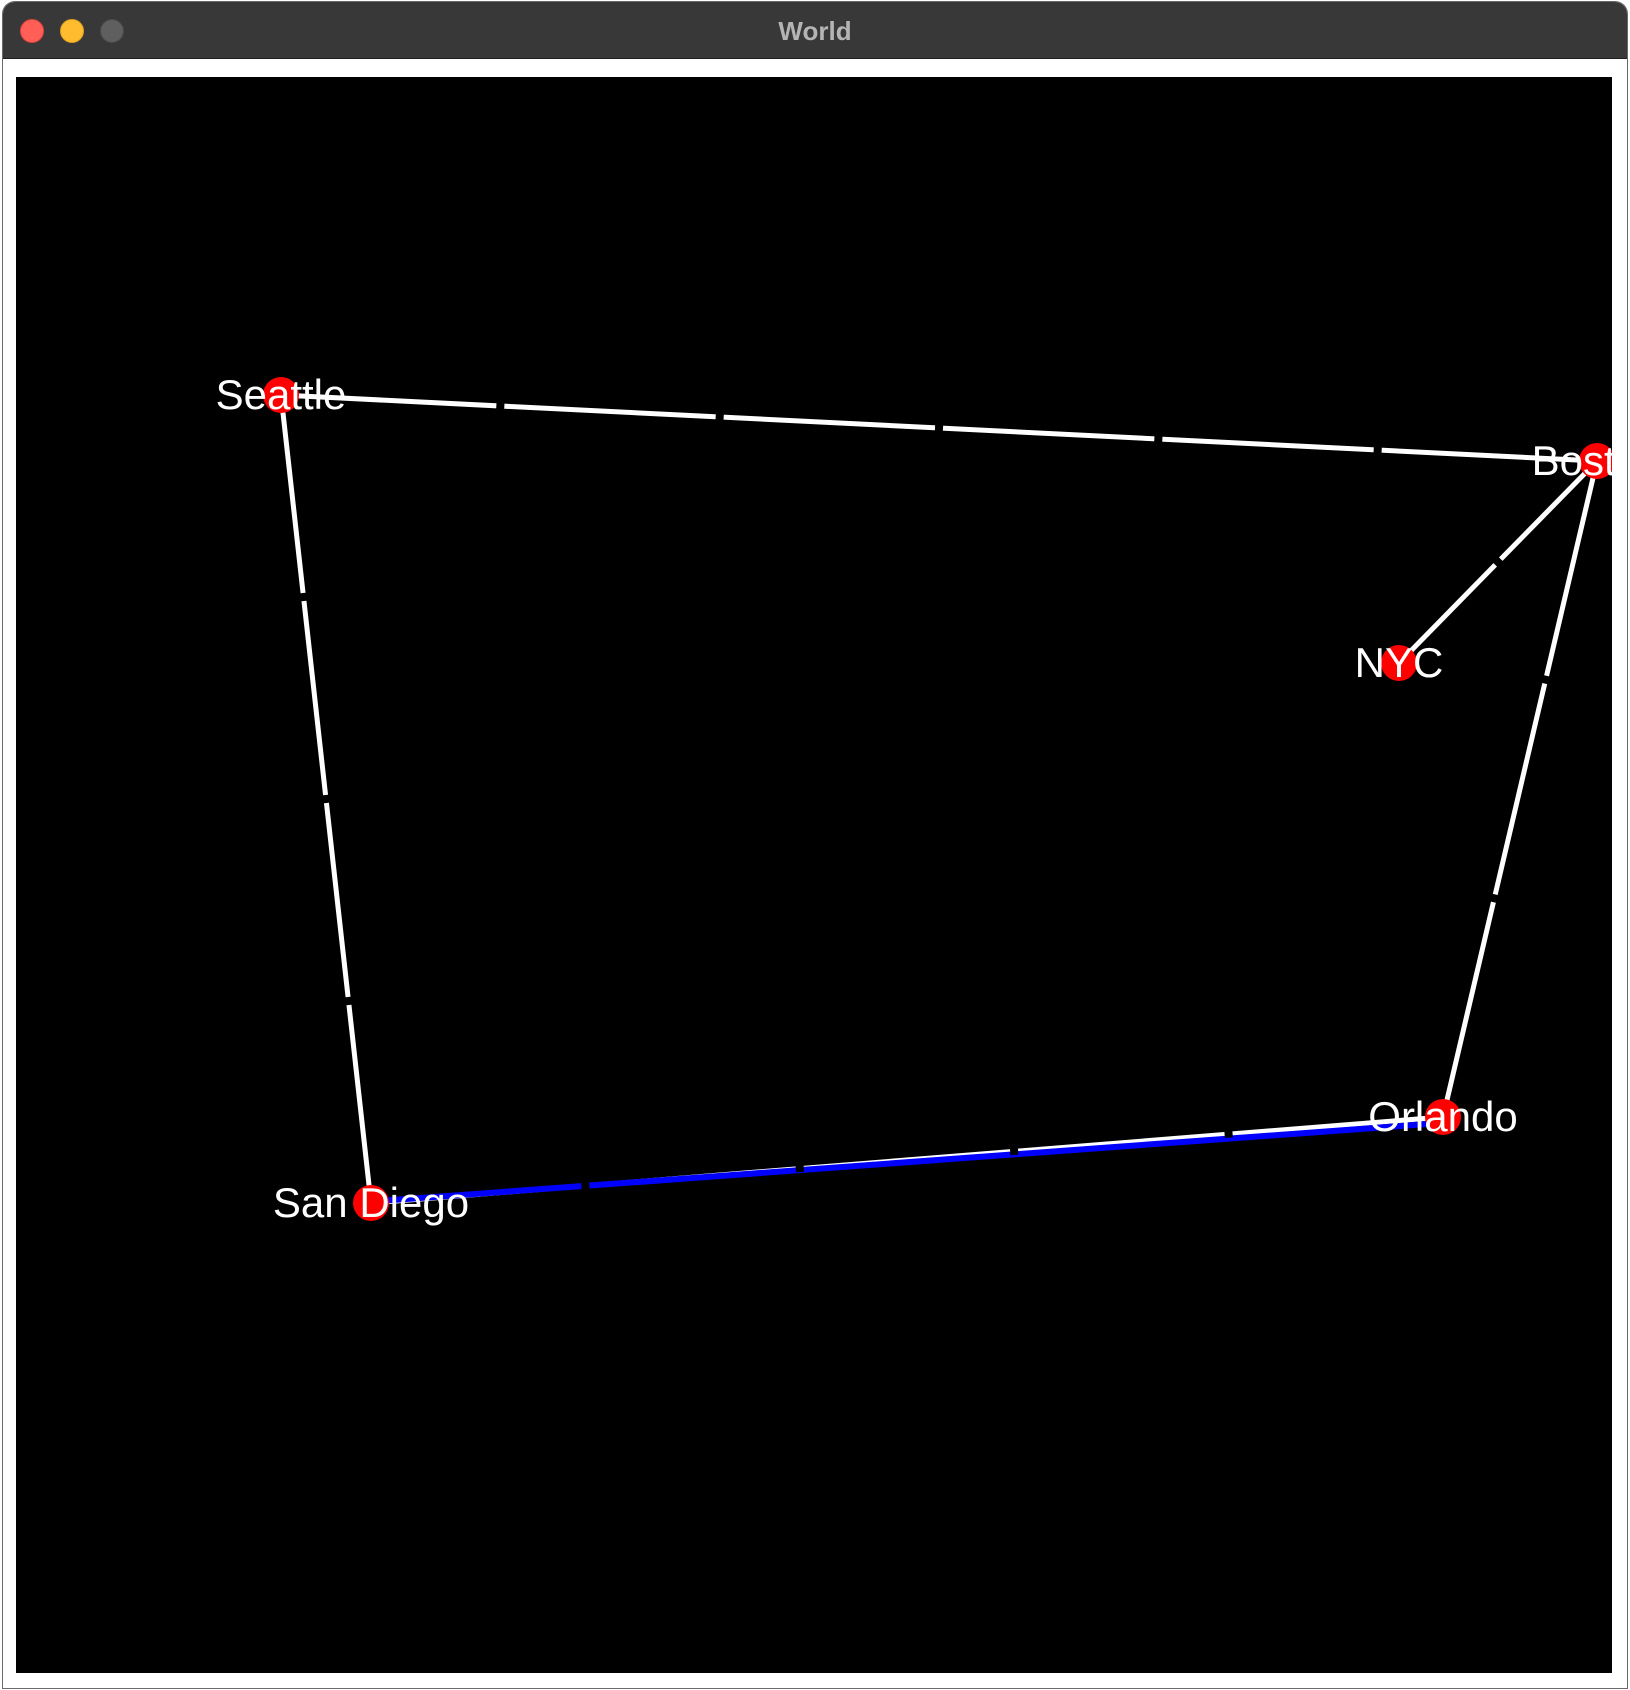 The height and width of the screenshot is (1690, 1630). I want to click on city-label: Boston, so click(1572, 460).